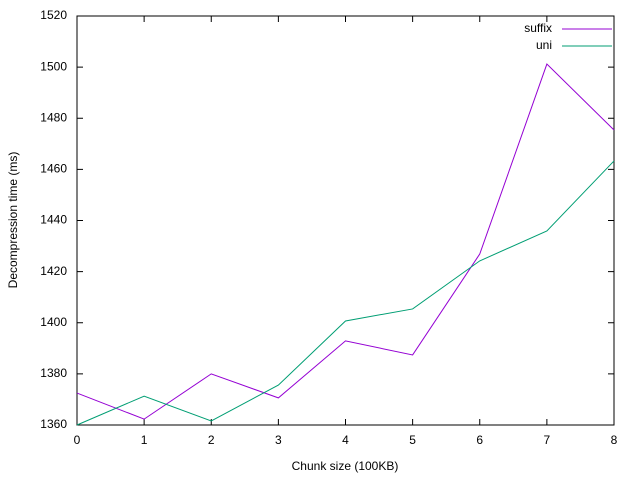  I want to click on x-tick-label: 2, so click(211, 440).